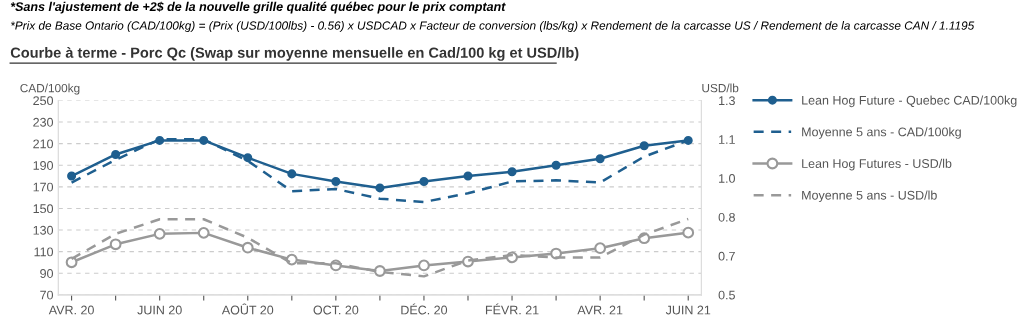  Describe the element at coordinates (43, 187) in the screenshot. I see `y-tick-label: 170` at that location.